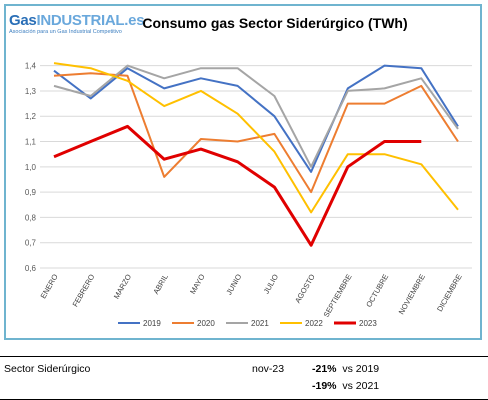  Describe the element at coordinates (324, 386) in the screenshot. I see `change-vs-2021-pct: -19%` at that location.